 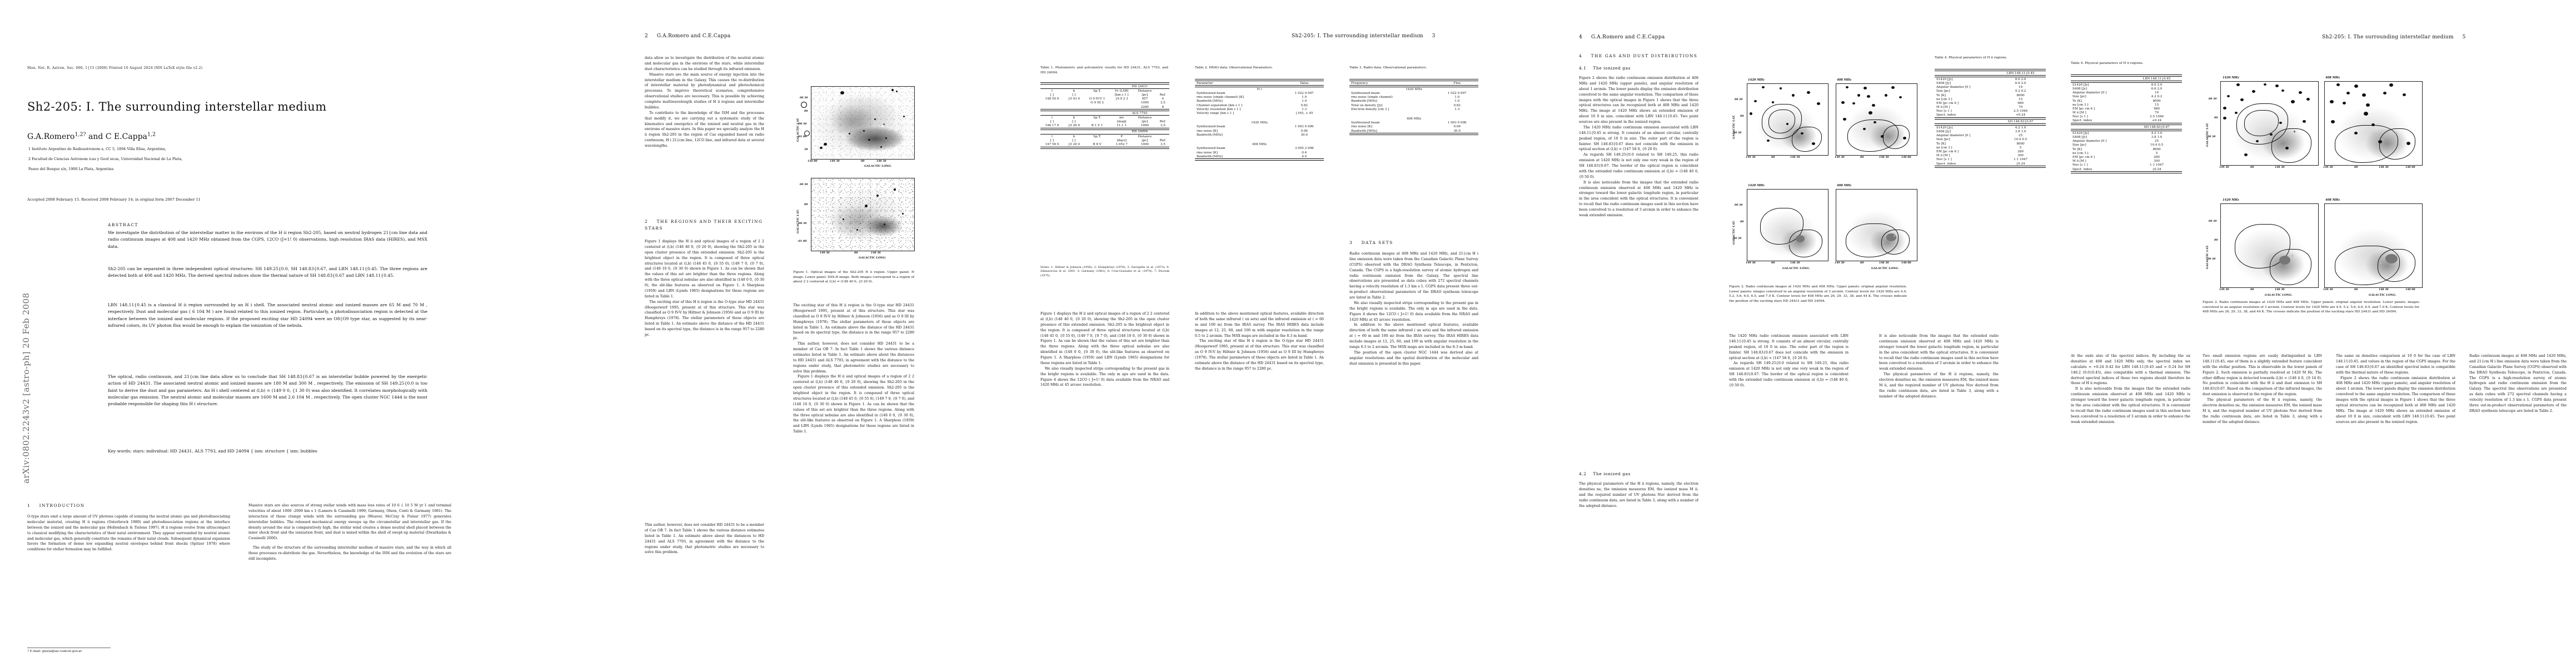 What do you see at coordinates (1163, 107) in the screenshot?
I see `cell: 6` at bounding box center [1163, 107].